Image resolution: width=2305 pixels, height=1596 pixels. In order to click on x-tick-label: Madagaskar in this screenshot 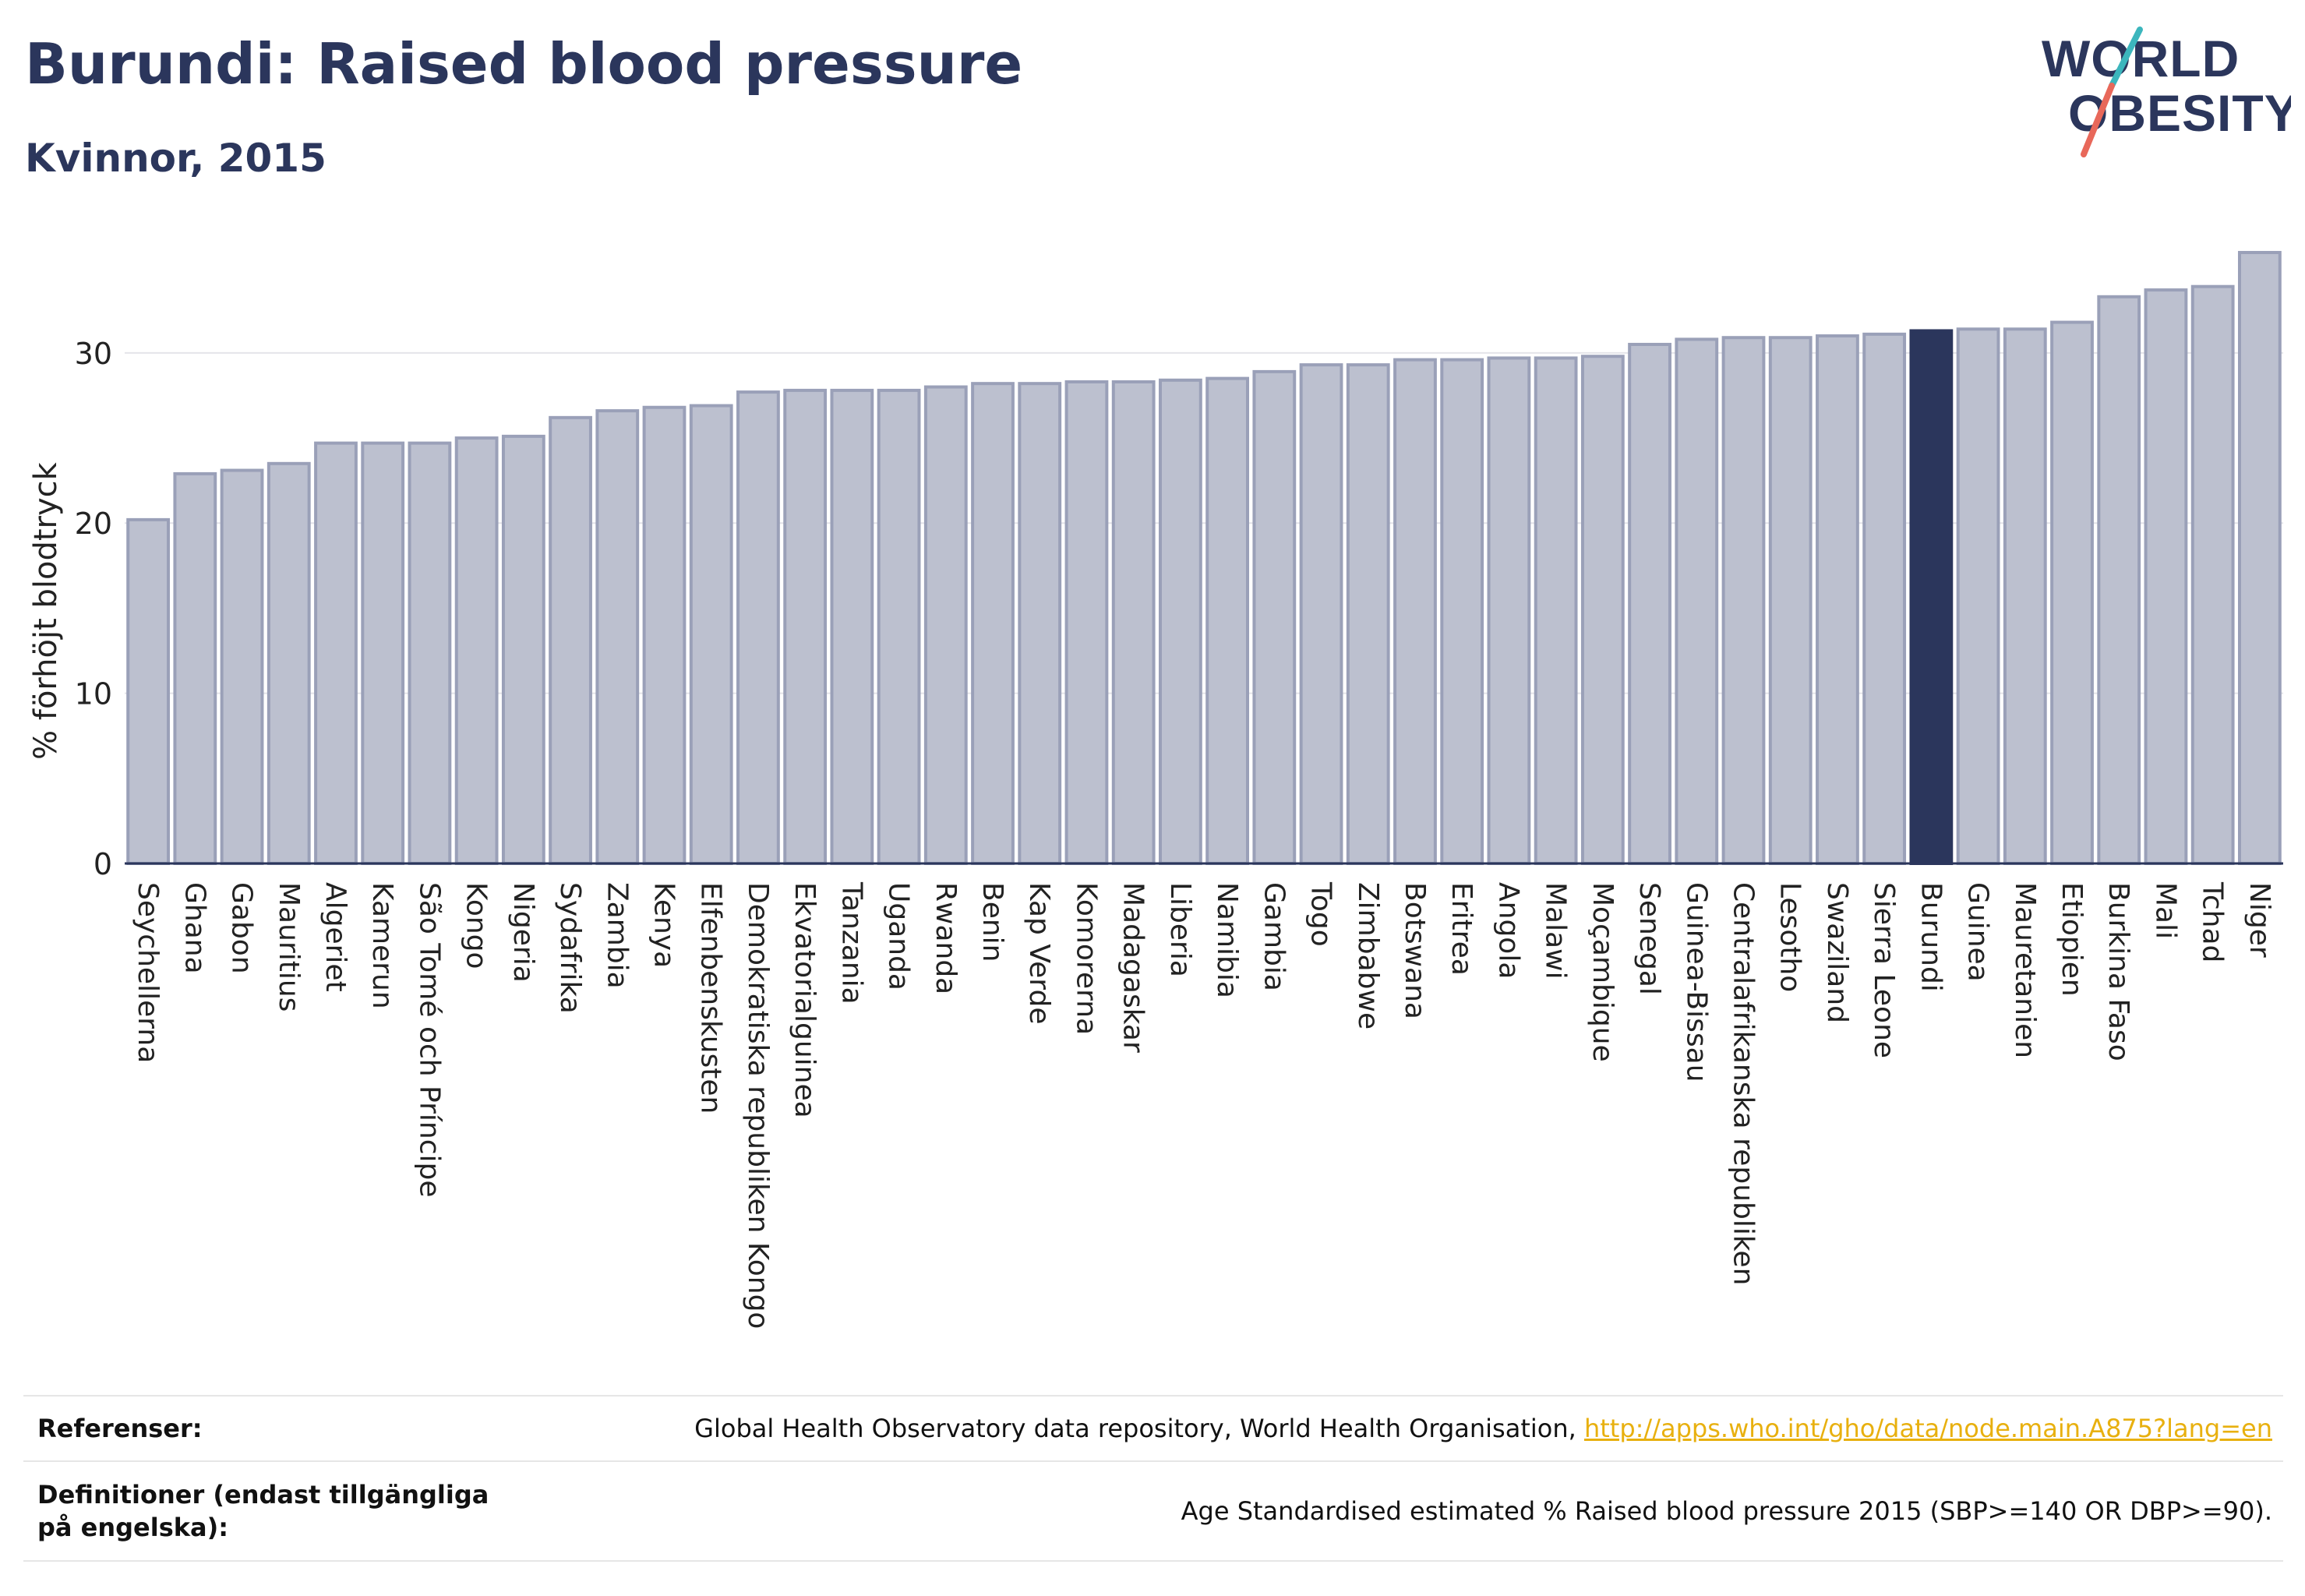, I will do `click(1133, 967)`.